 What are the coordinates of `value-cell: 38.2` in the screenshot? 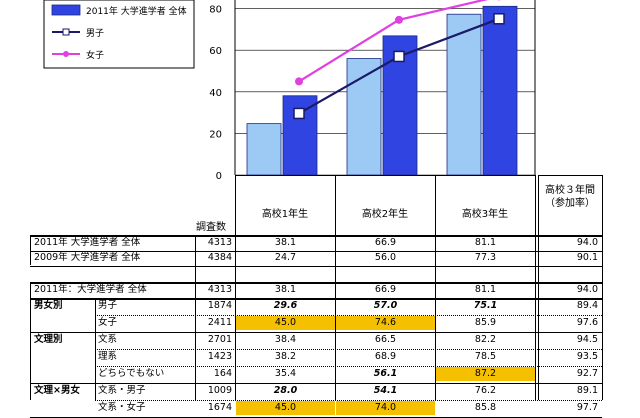 It's located at (285, 357).